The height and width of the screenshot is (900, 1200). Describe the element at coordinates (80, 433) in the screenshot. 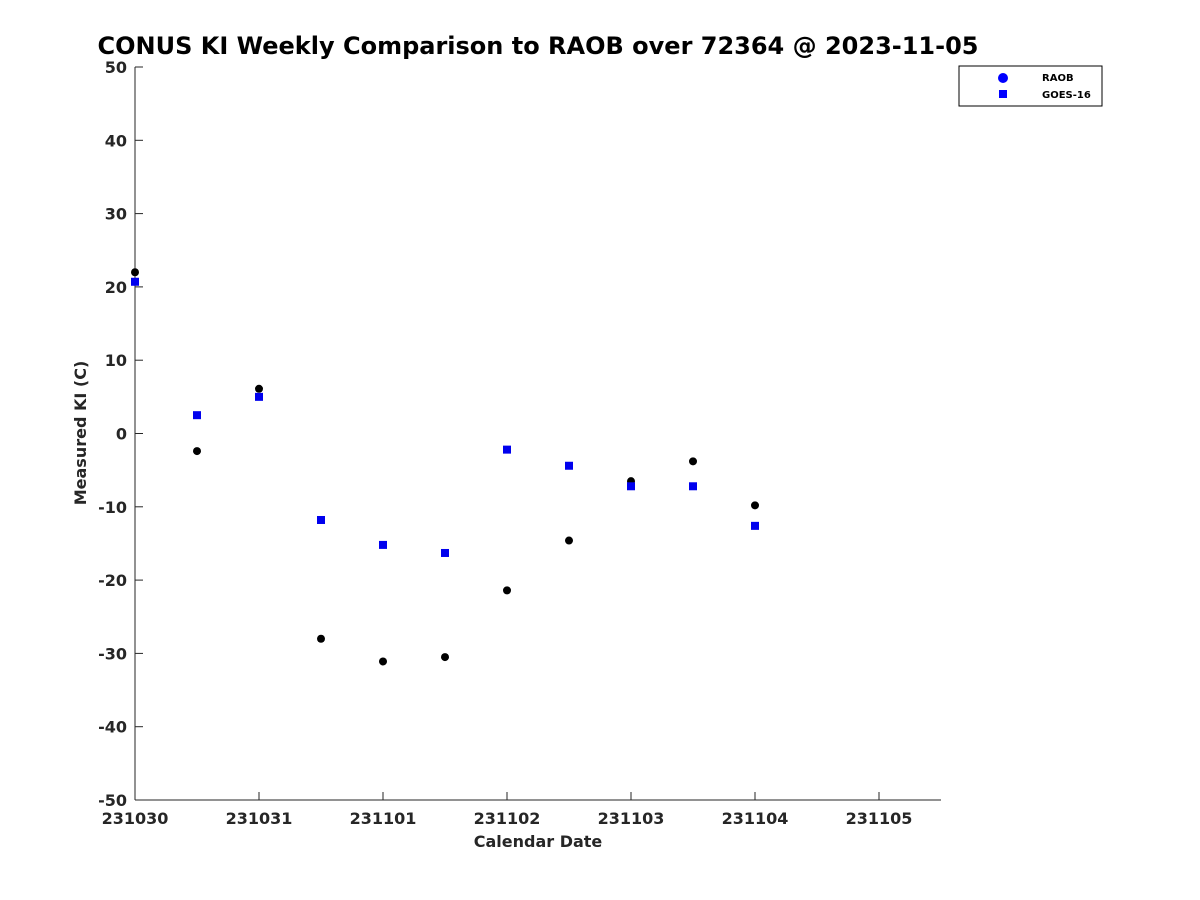

I see `y-axis-label: Measured KI (C)` at that location.